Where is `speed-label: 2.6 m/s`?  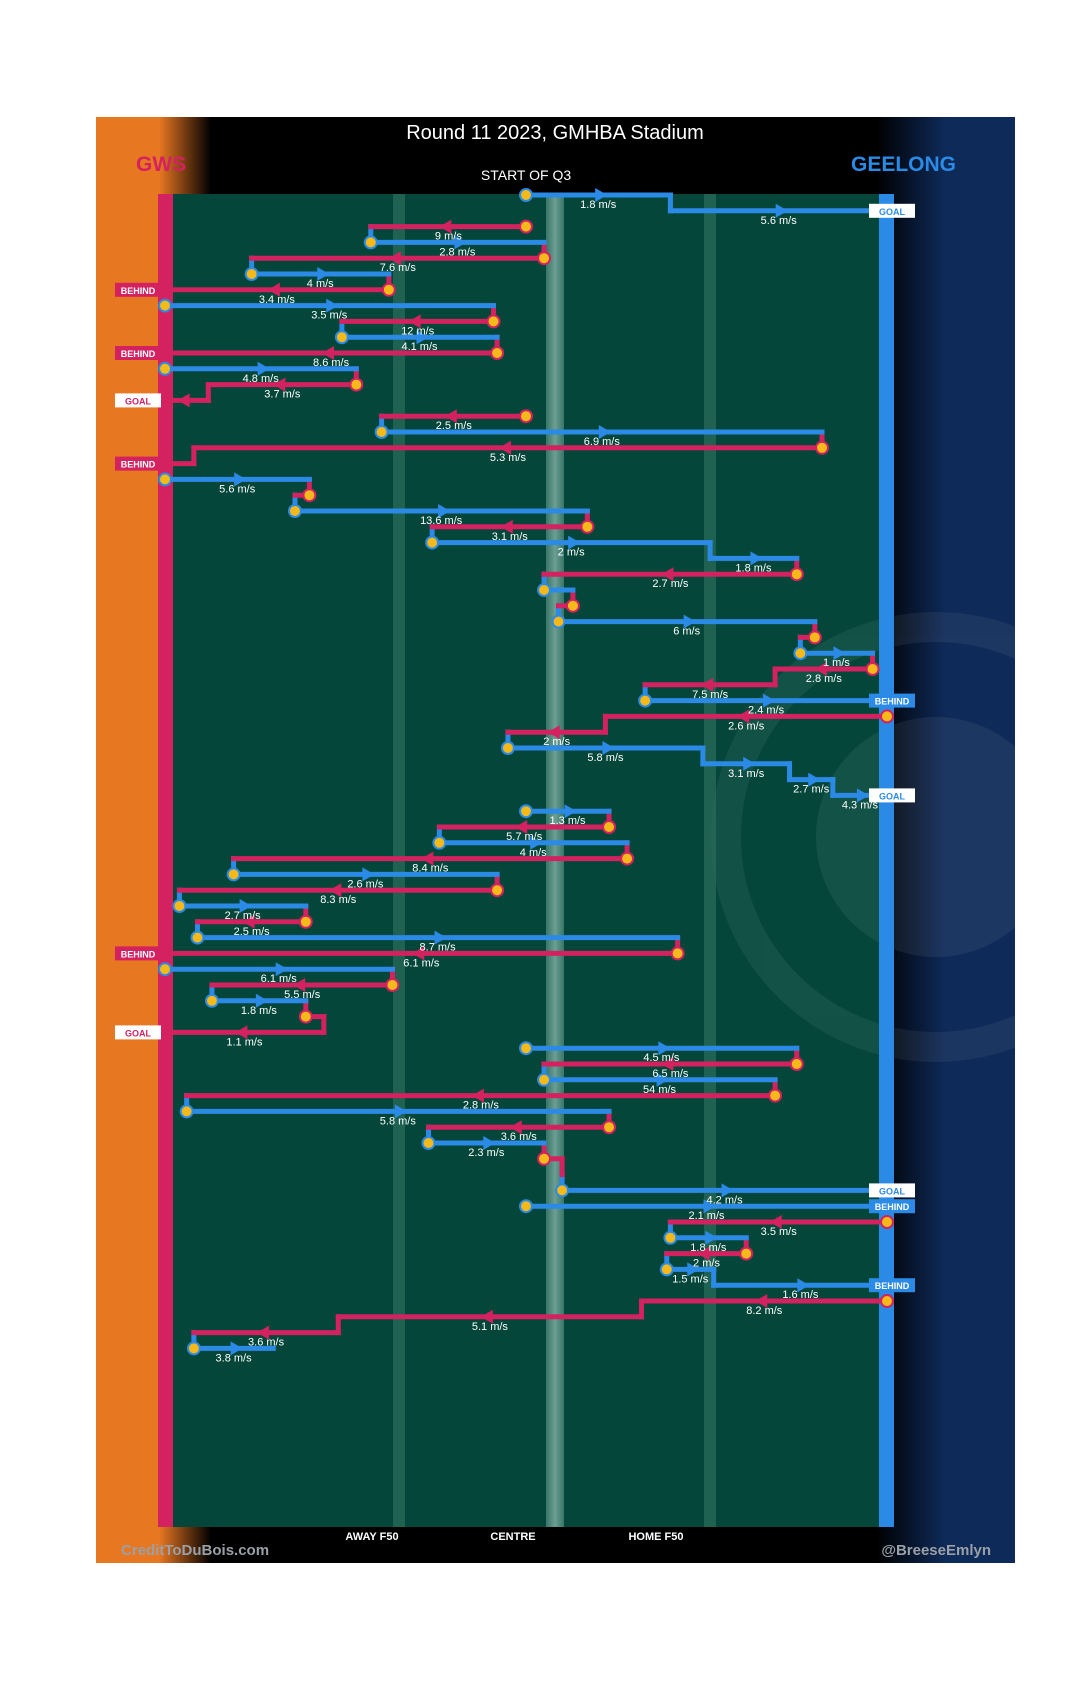
speed-label: 2.6 m/s is located at coordinates (746, 726).